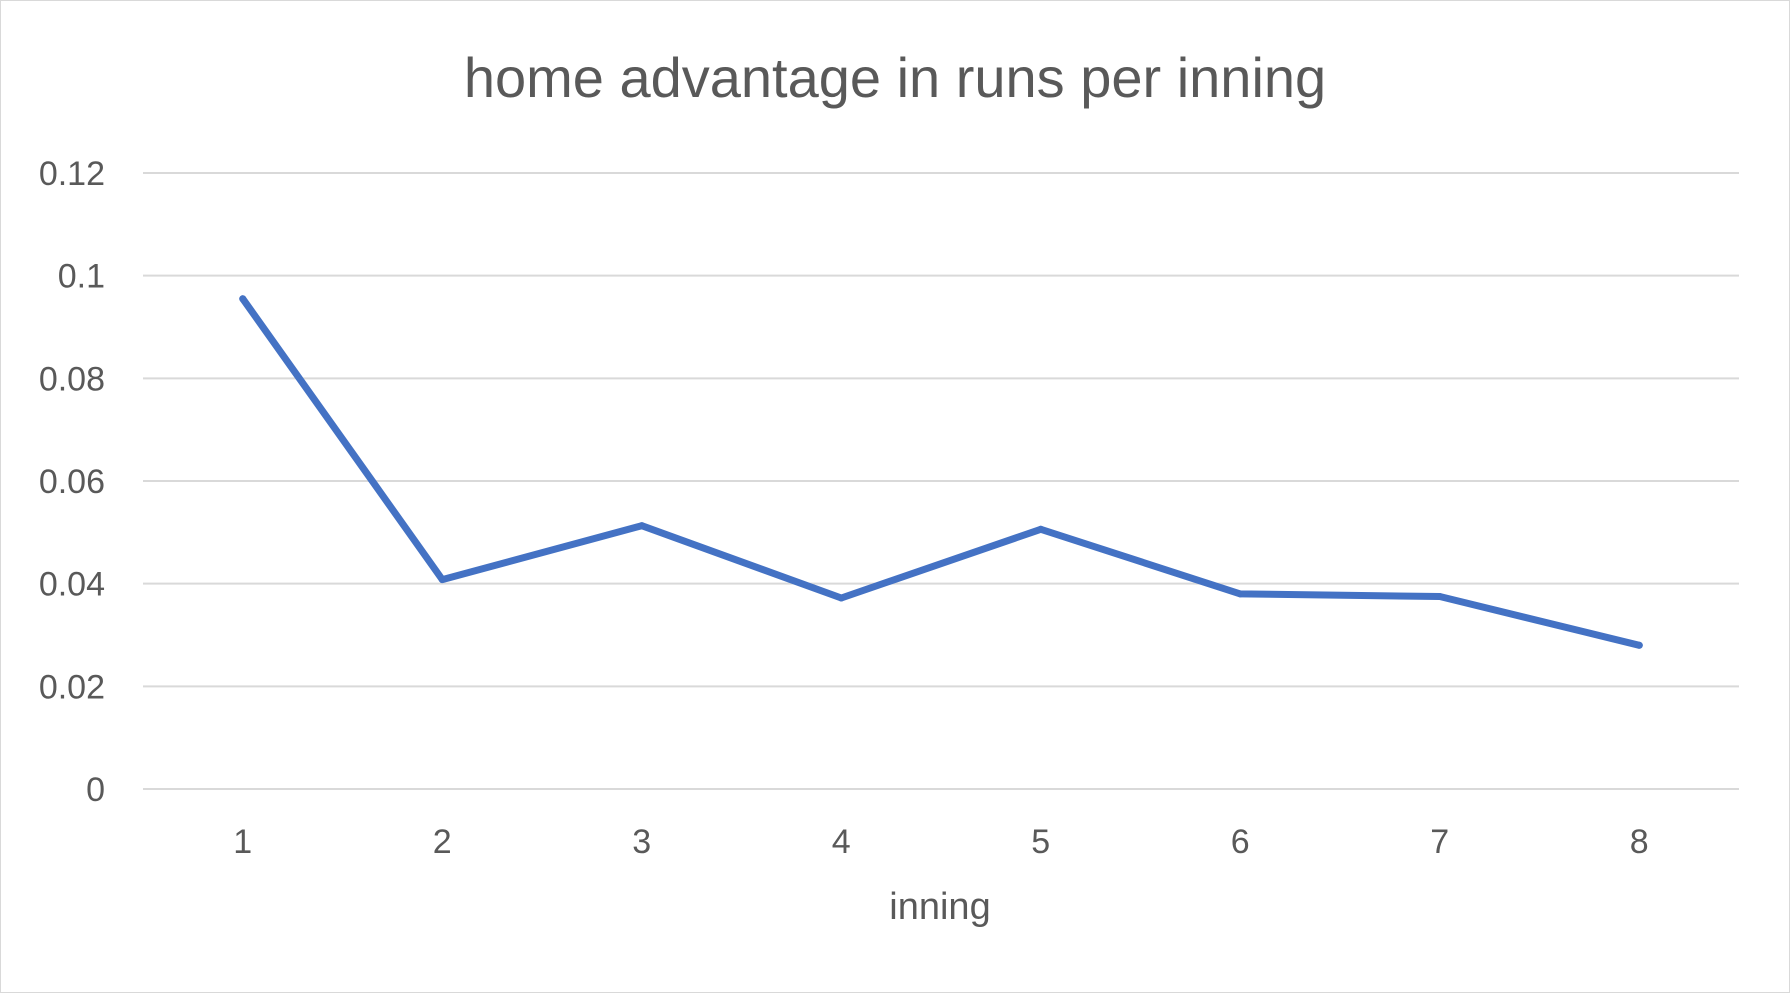 This screenshot has width=1790, height=993. Describe the element at coordinates (72, 174) in the screenshot. I see `y-tick-label: 0.12` at that location.